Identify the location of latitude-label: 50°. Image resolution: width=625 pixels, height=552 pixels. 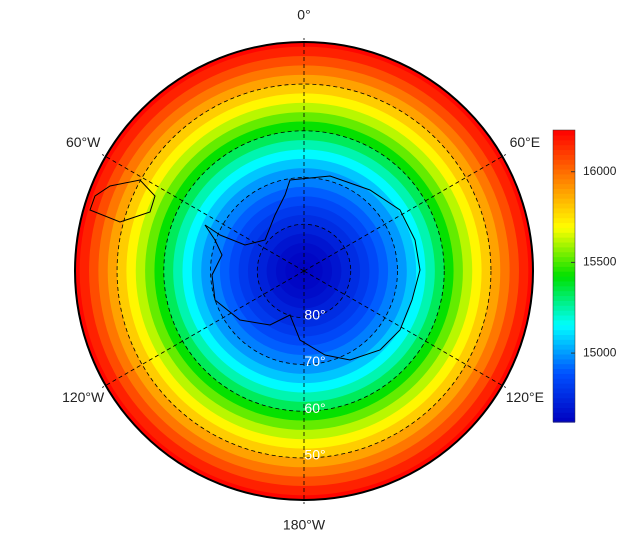
(314, 455).